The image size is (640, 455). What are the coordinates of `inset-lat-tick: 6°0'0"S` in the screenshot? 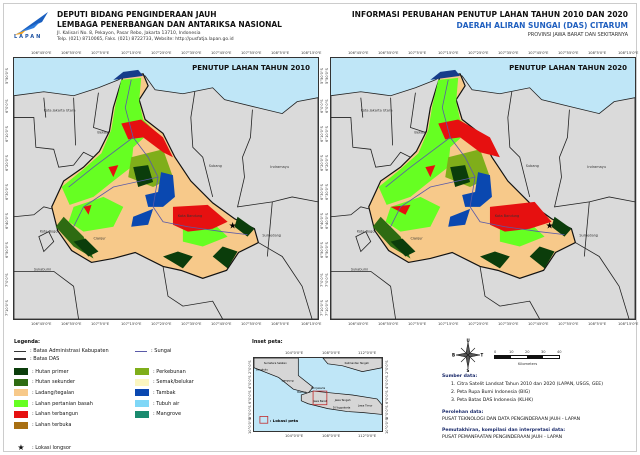 It's located at (250, 397).